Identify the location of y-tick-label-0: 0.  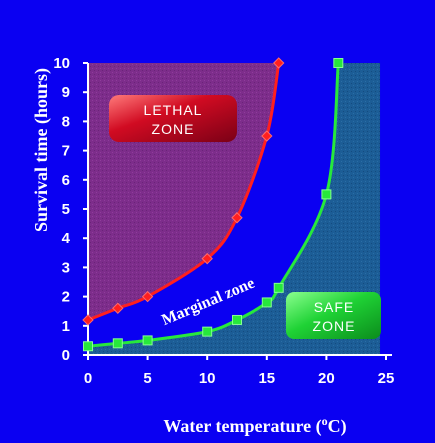
(66, 355).